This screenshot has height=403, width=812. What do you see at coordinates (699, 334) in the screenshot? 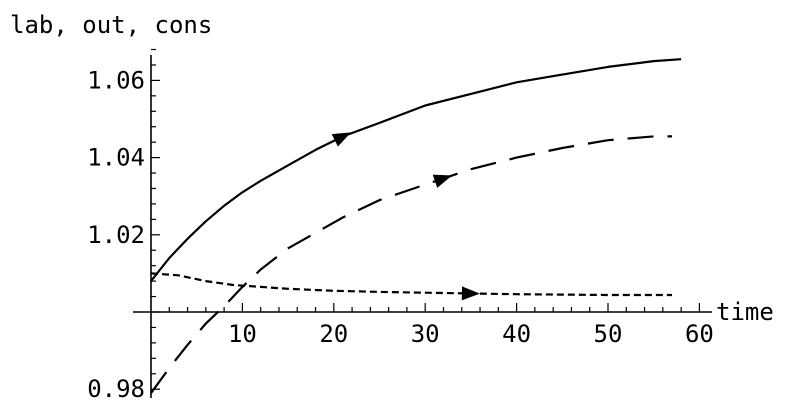
I see `x-tick-label: 60` at bounding box center [699, 334].